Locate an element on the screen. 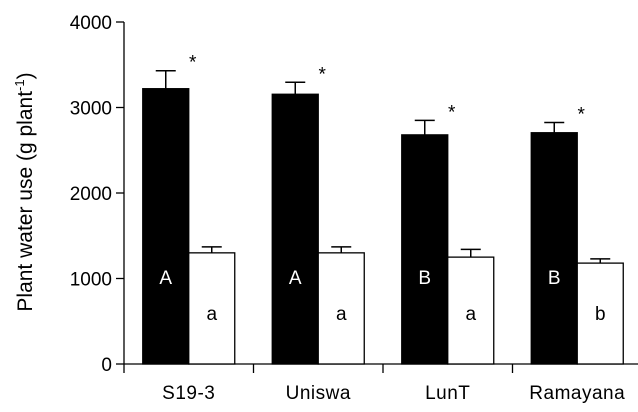 This screenshot has height=412, width=638. y-tick-label: 1000 is located at coordinates (91, 280).